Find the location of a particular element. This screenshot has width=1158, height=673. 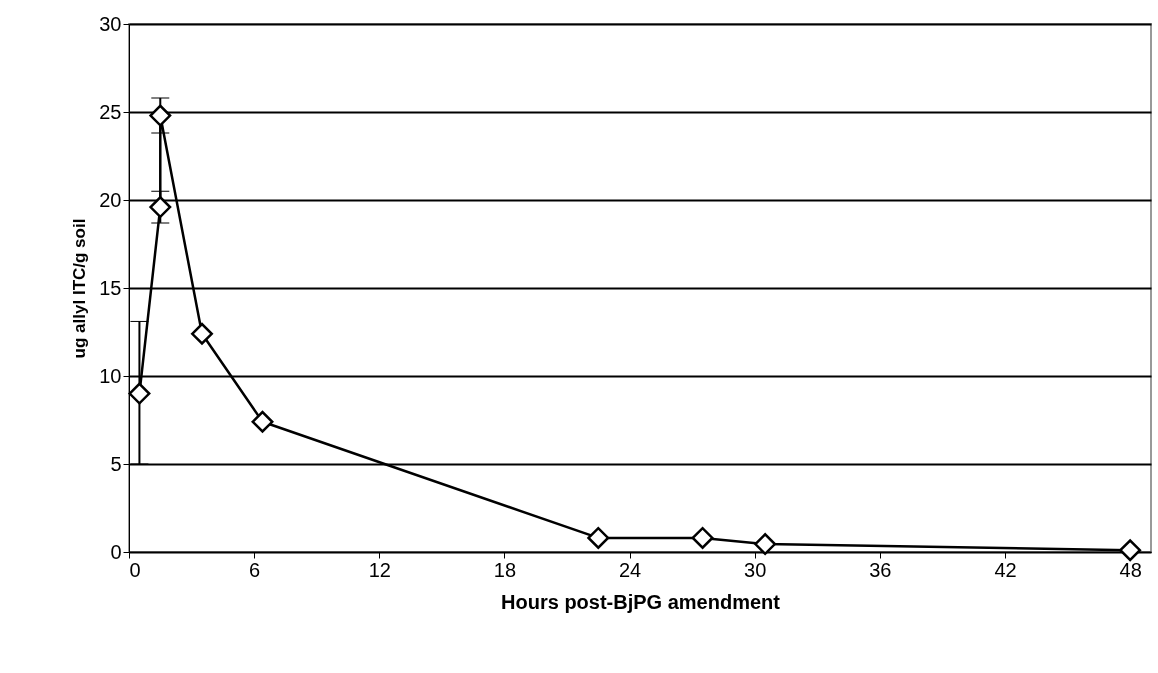

y-tick-label: 20 is located at coordinates (110, 199).